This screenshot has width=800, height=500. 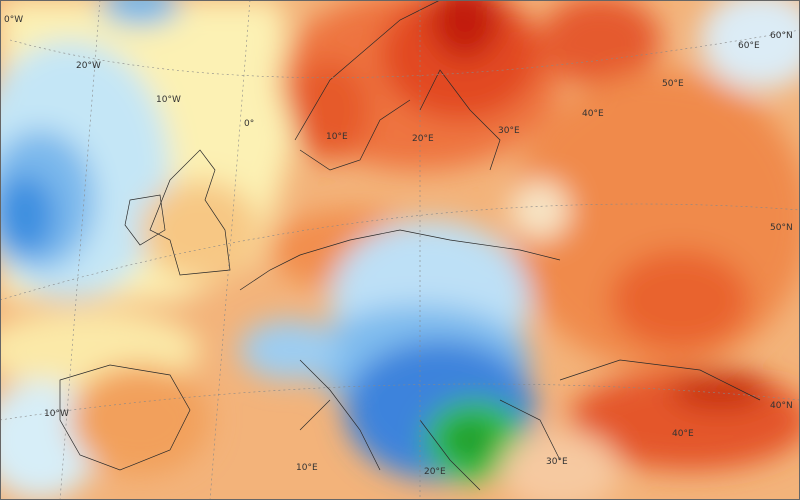 What do you see at coordinates (673, 84) in the screenshot?
I see `lon-label: 50°E` at bounding box center [673, 84].